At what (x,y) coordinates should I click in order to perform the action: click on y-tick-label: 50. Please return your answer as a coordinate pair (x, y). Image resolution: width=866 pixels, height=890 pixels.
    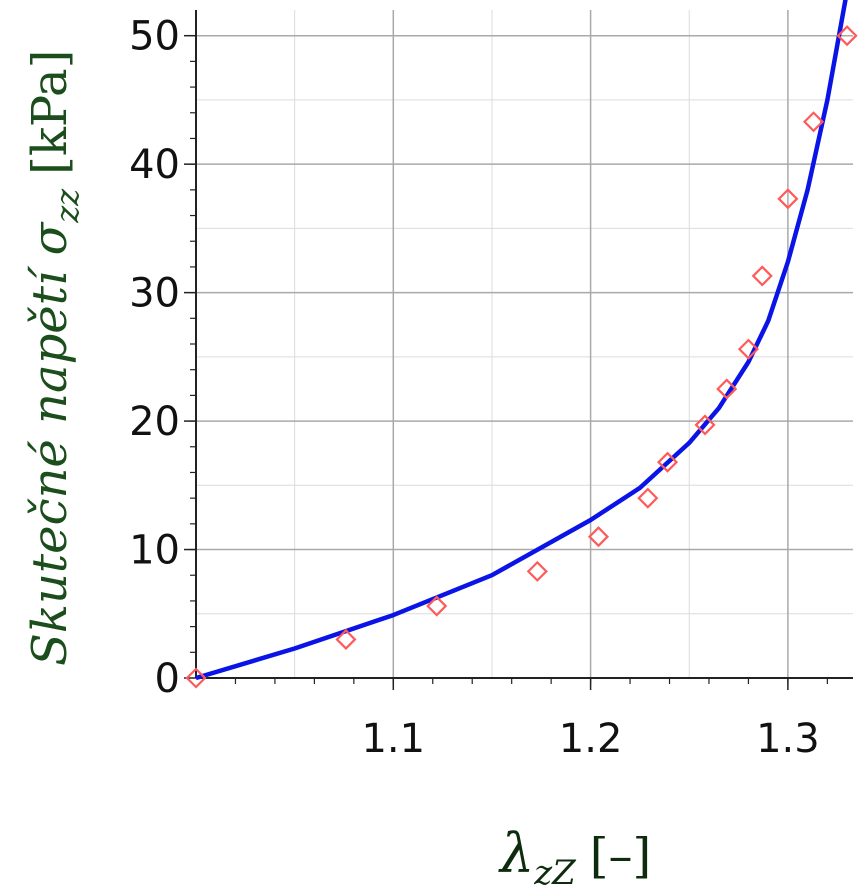
    Looking at the image, I should click on (154, 37).